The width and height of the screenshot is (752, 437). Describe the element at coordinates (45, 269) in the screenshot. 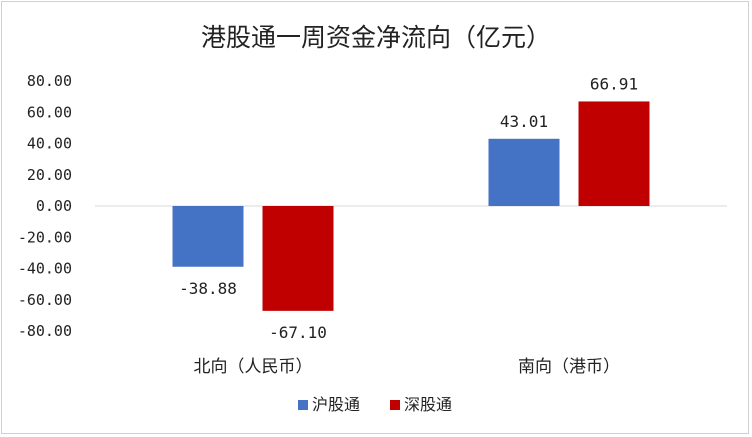

I see `y-tick-label: -40.00` at that location.